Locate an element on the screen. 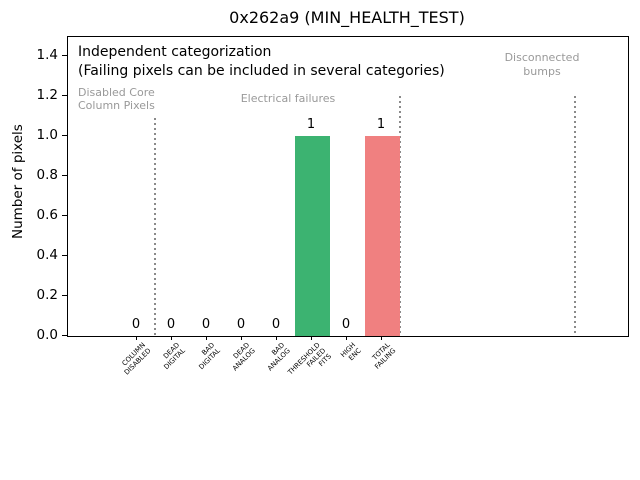 Image resolution: width=640 pixels, height=480 pixels. x-tick-label: COLUMN DISABLED is located at coordinates (136, 359).